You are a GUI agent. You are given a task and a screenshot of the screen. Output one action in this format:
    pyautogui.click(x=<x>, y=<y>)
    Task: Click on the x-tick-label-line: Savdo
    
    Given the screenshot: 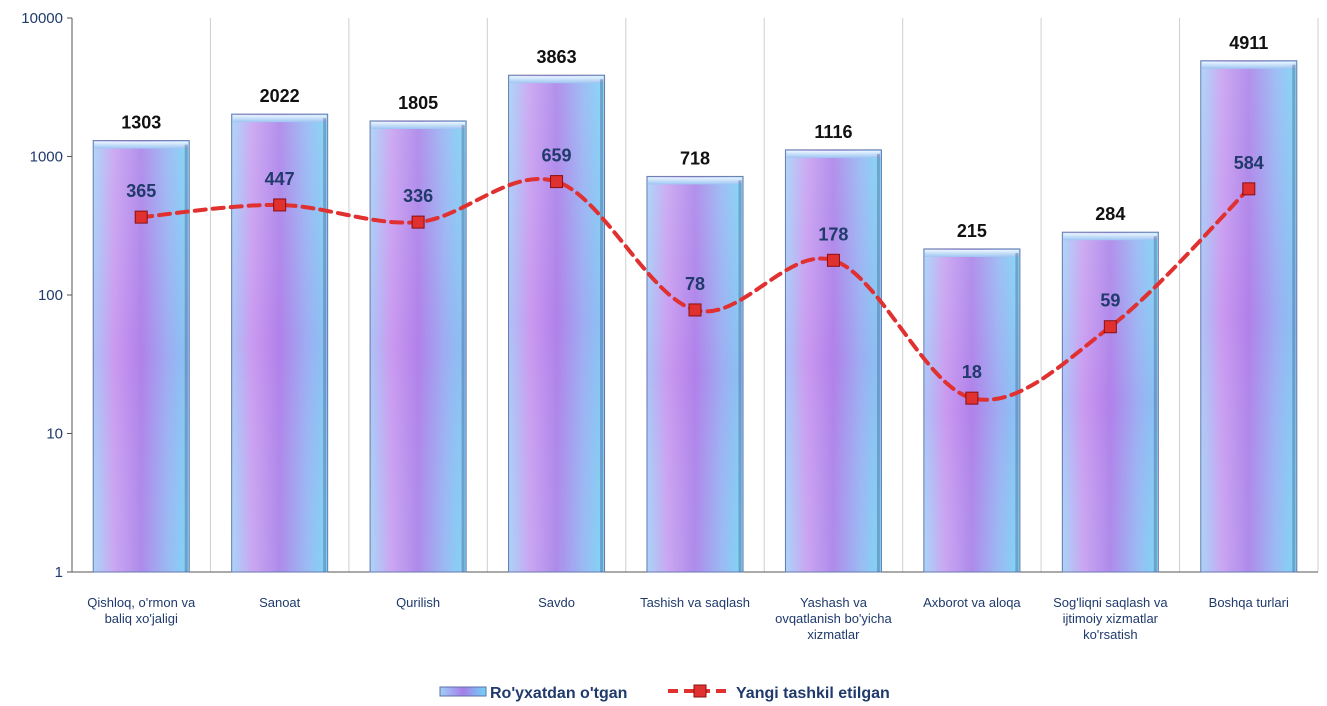 What is the action you would take?
    pyautogui.click(x=556, y=602)
    